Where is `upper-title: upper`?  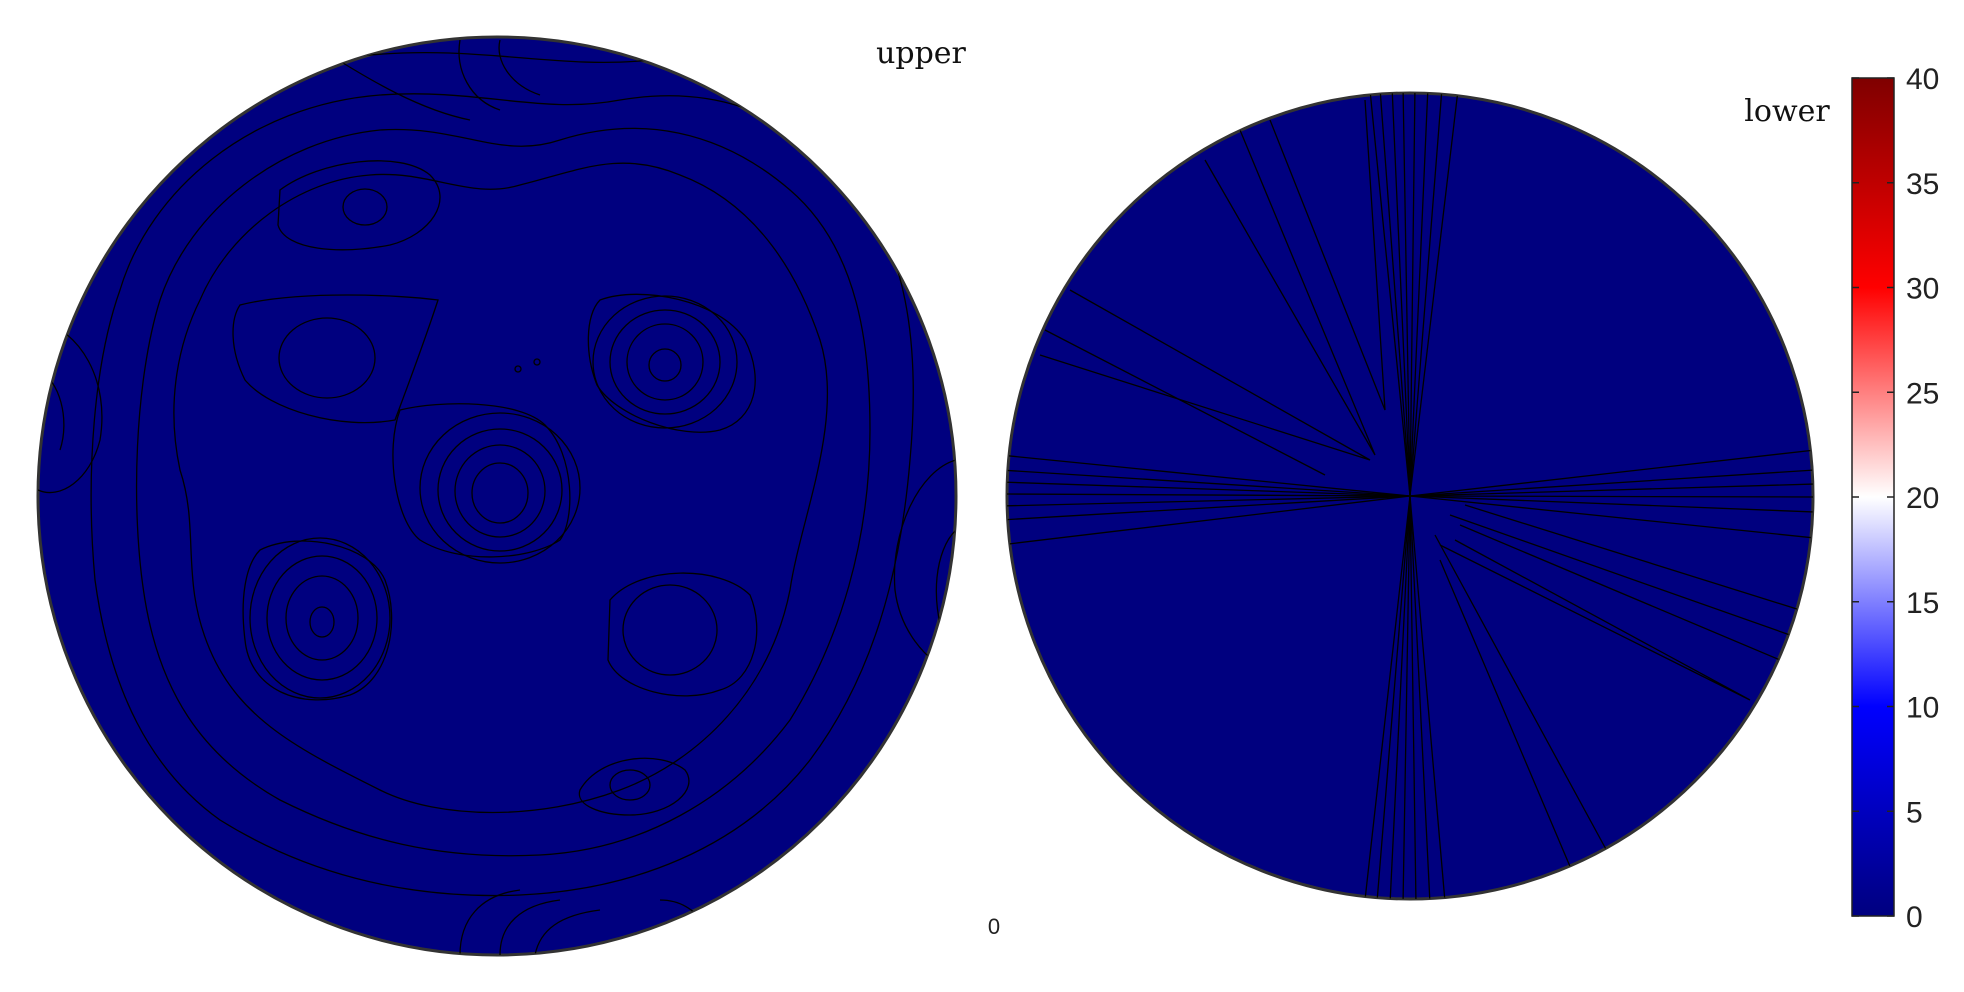 upper-title: upper is located at coordinates (921, 53).